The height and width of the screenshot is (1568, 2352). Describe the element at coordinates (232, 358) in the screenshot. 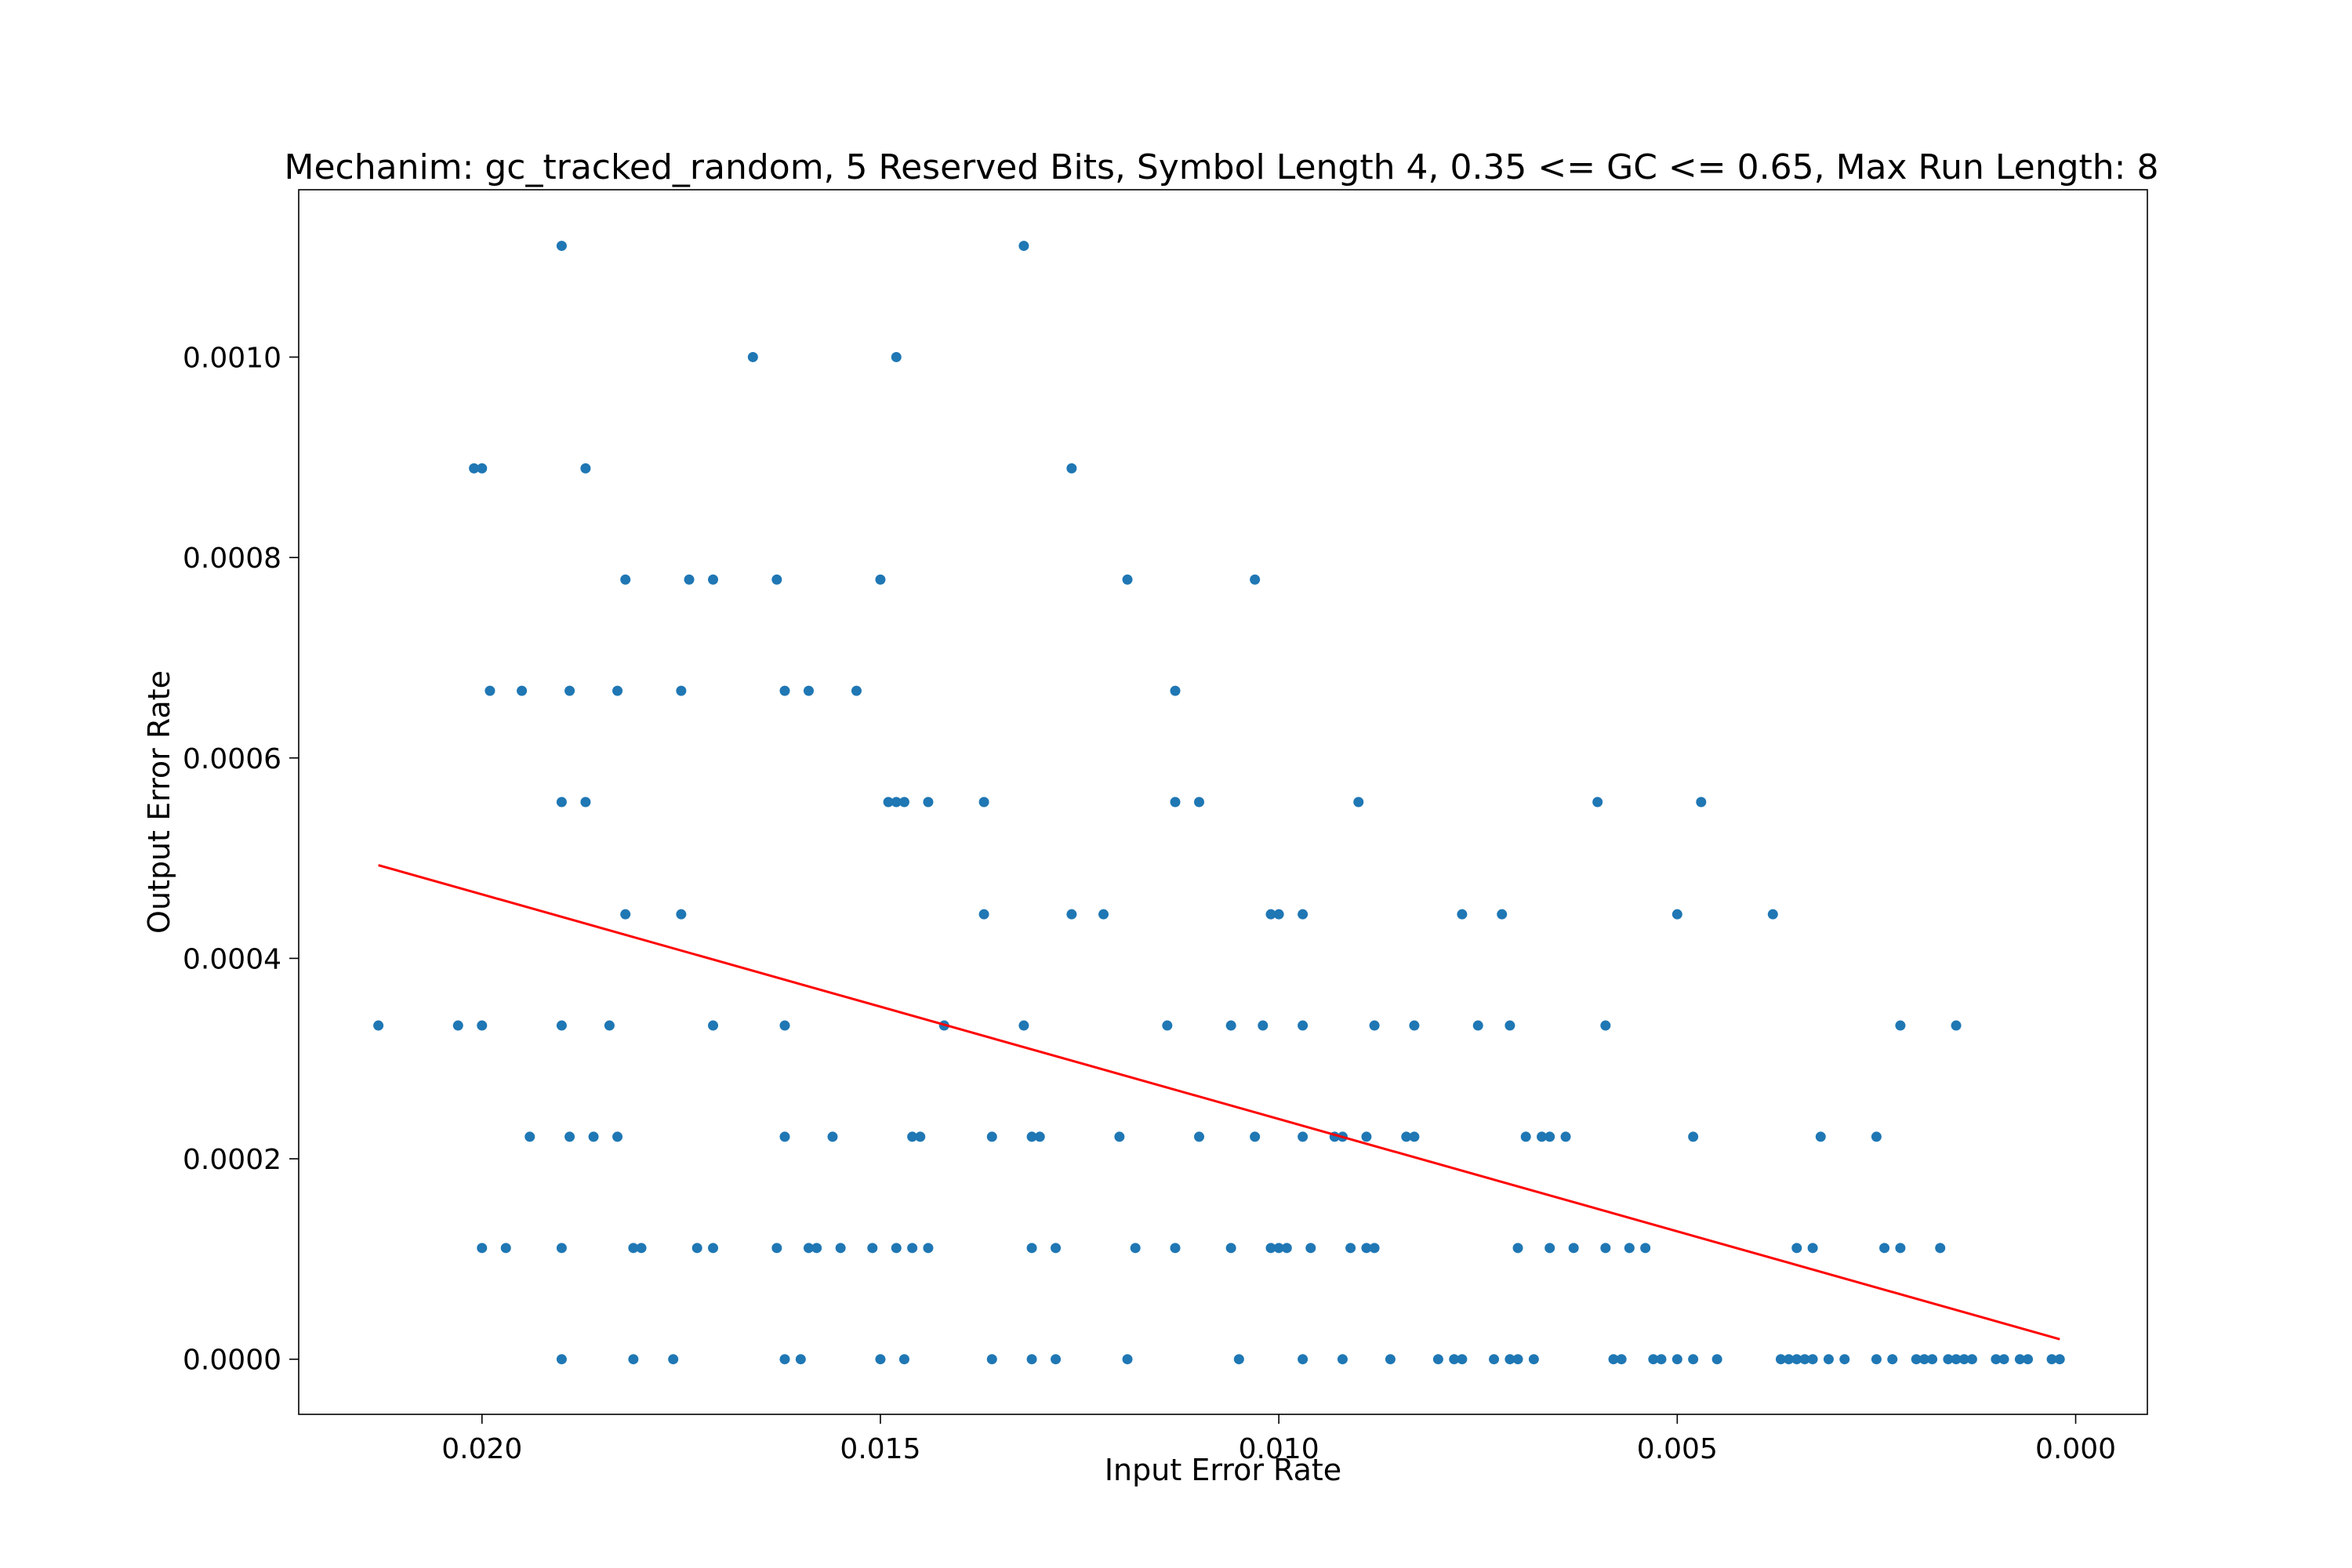

I see `y-tick-label: 0.0010` at that location.